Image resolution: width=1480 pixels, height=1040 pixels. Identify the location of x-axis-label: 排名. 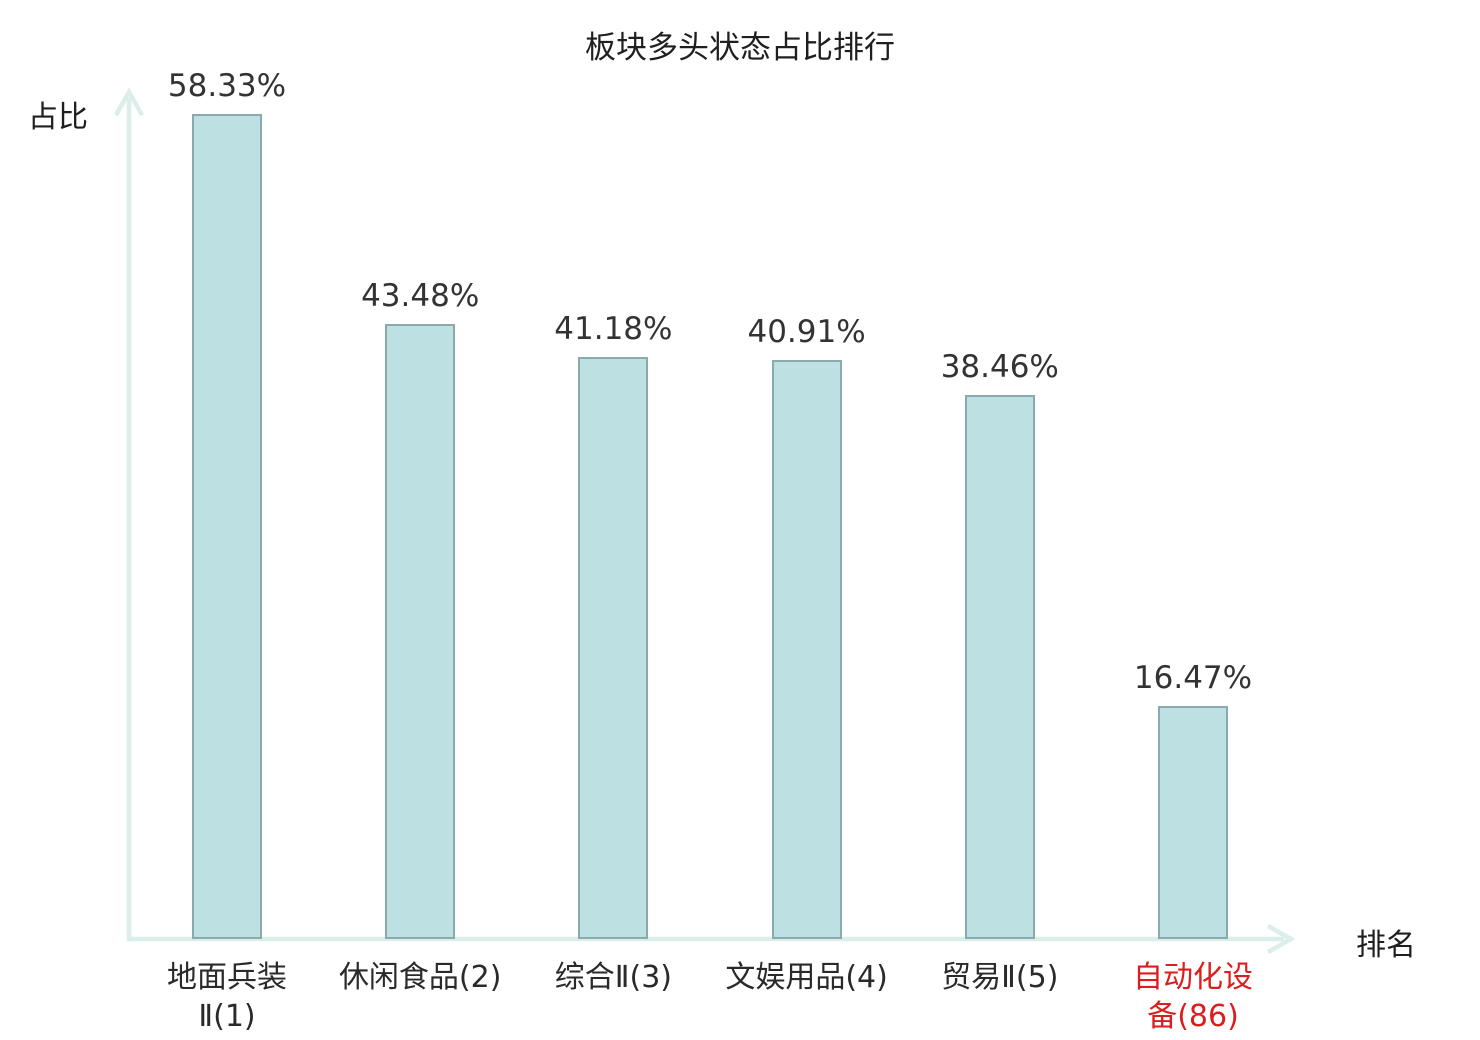
(1386, 945).